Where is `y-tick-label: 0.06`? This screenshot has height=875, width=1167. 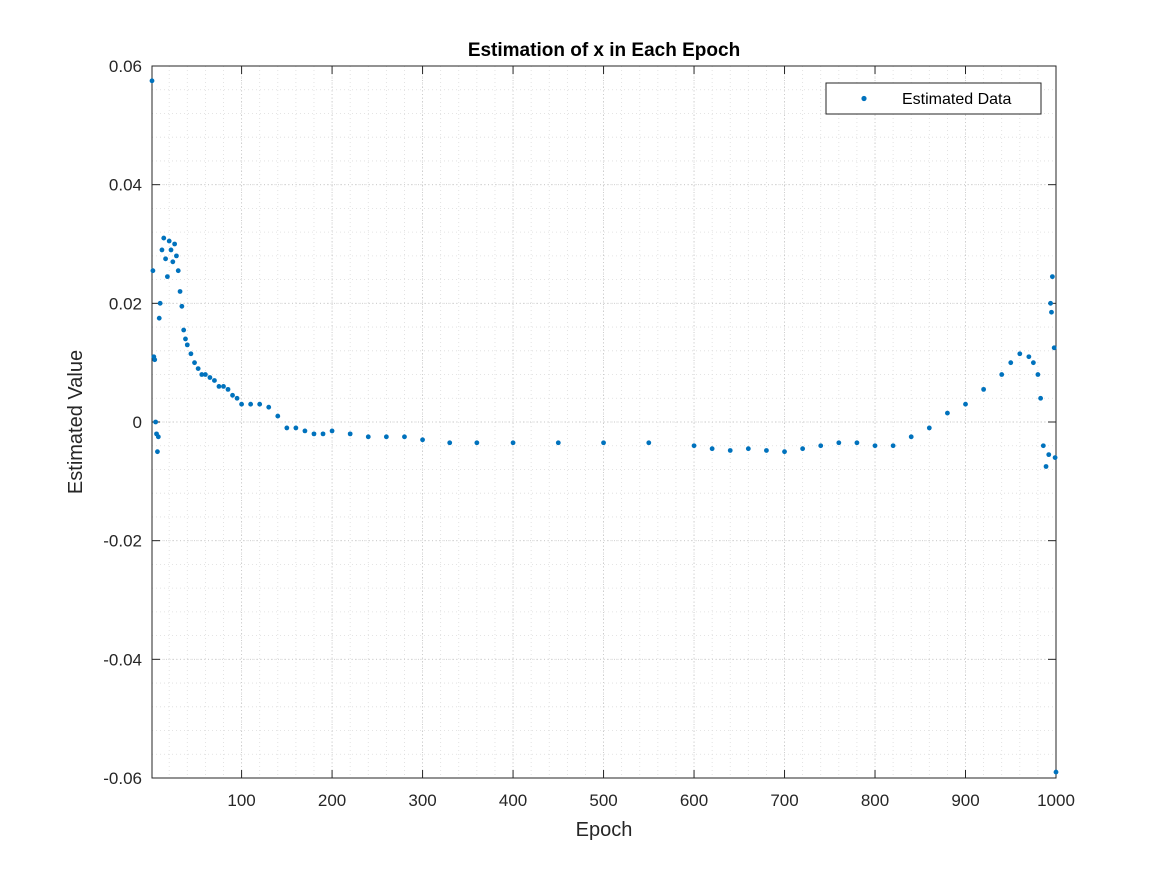 y-tick-label: 0.06 is located at coordinates (125, 66).